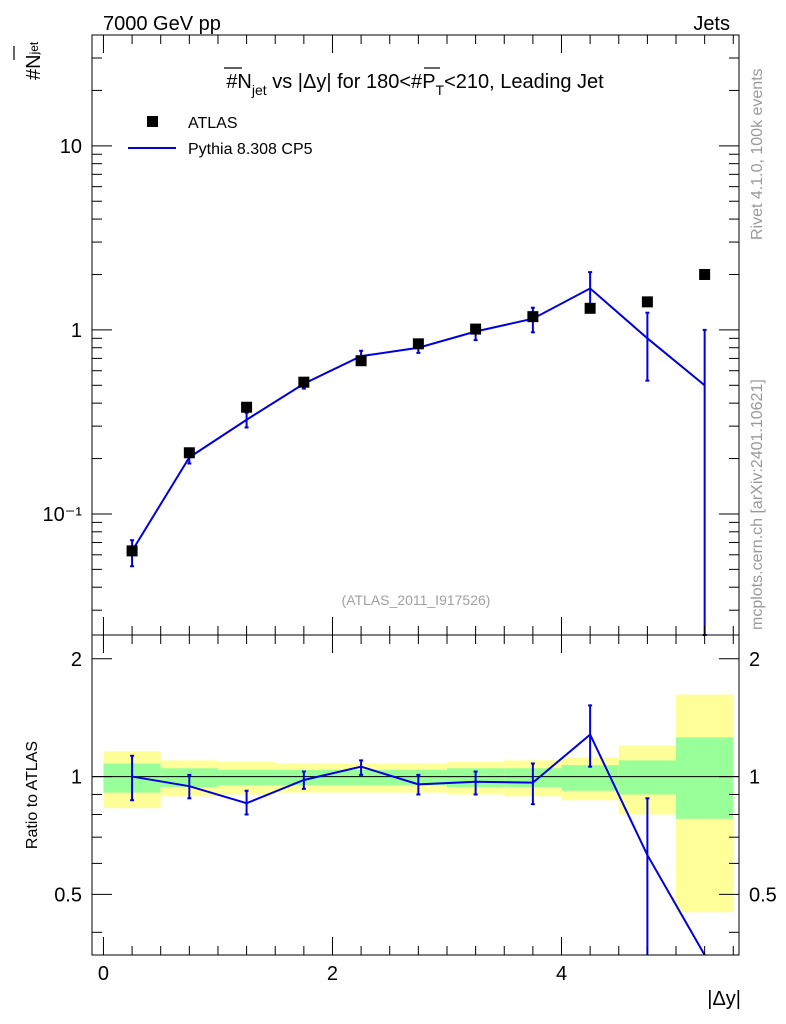 Image resolution: width=786 pixels, height=1024 pixels. What do you see at coordinates (32, 795) in the screenshot?
I see `ratio-y-label: Ratio to ATLAS` at bounding box center [32, 795].